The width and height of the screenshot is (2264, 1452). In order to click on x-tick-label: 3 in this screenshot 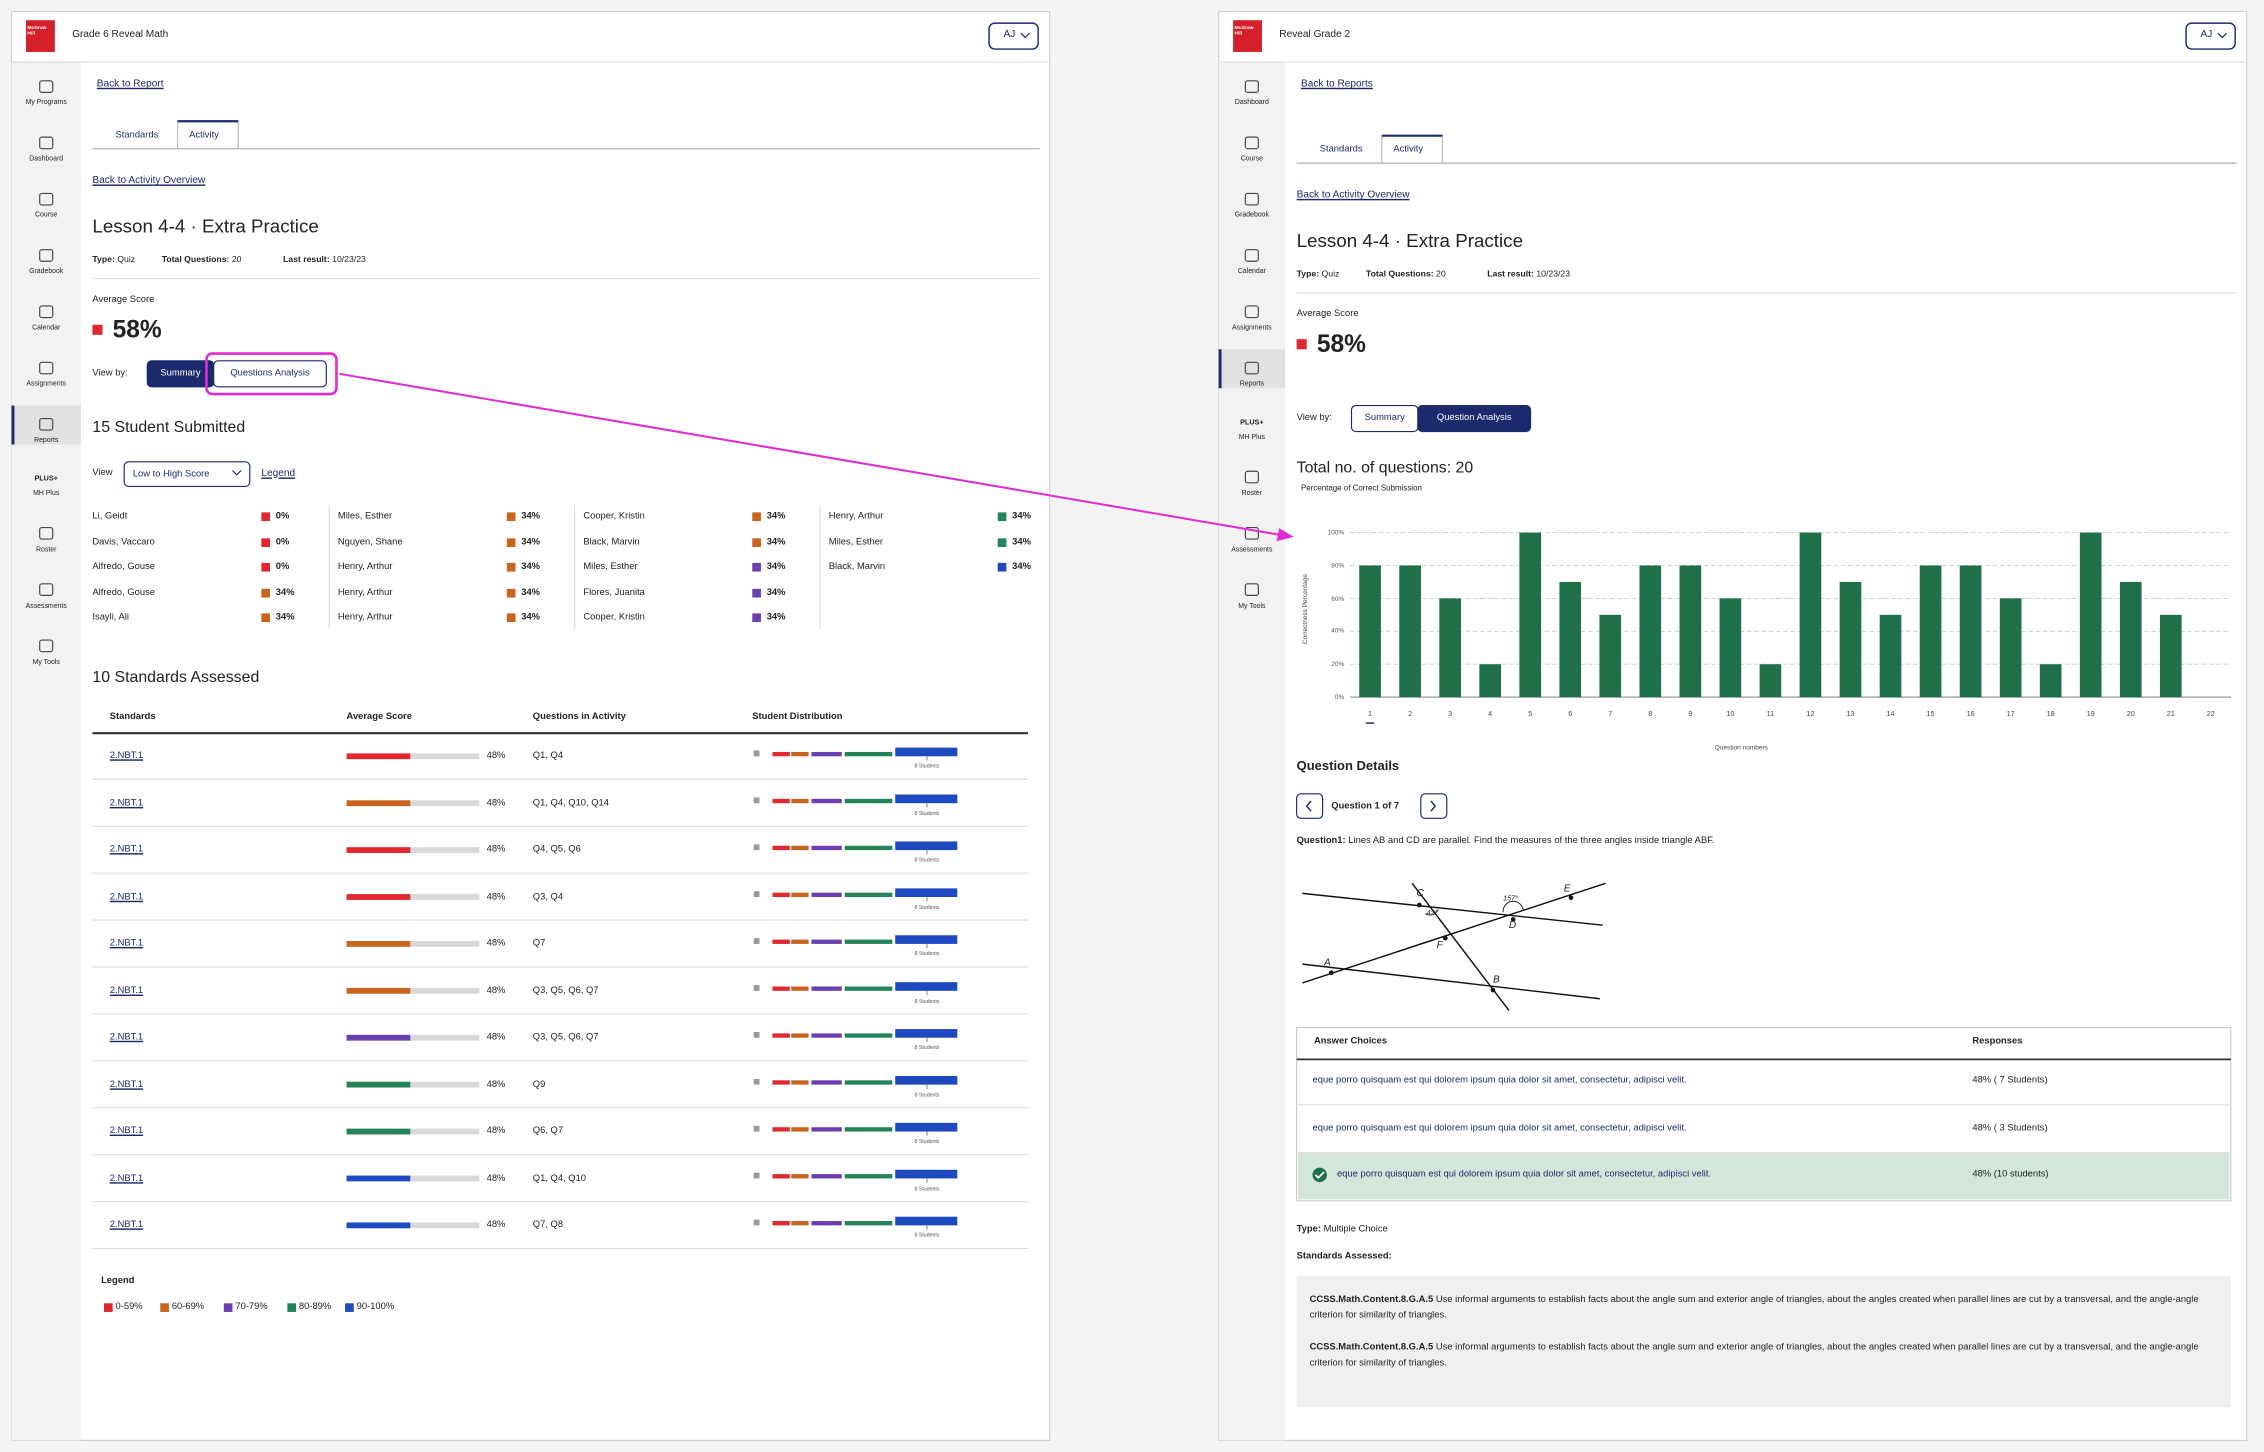, I will do `click(1450, 714)`.